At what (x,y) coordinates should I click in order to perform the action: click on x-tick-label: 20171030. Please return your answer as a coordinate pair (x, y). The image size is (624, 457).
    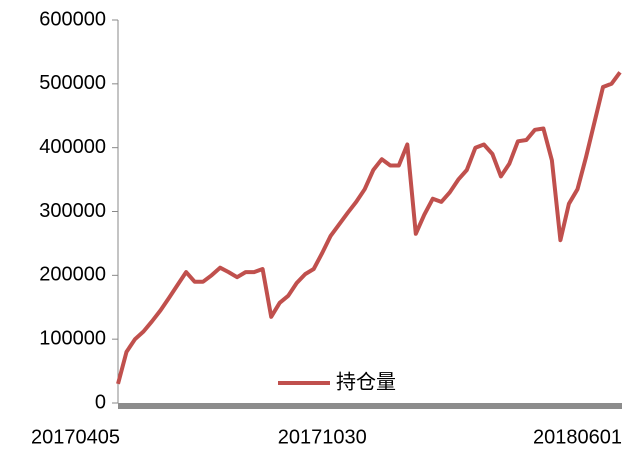
    Looking at the image, I should click on (322, 437).